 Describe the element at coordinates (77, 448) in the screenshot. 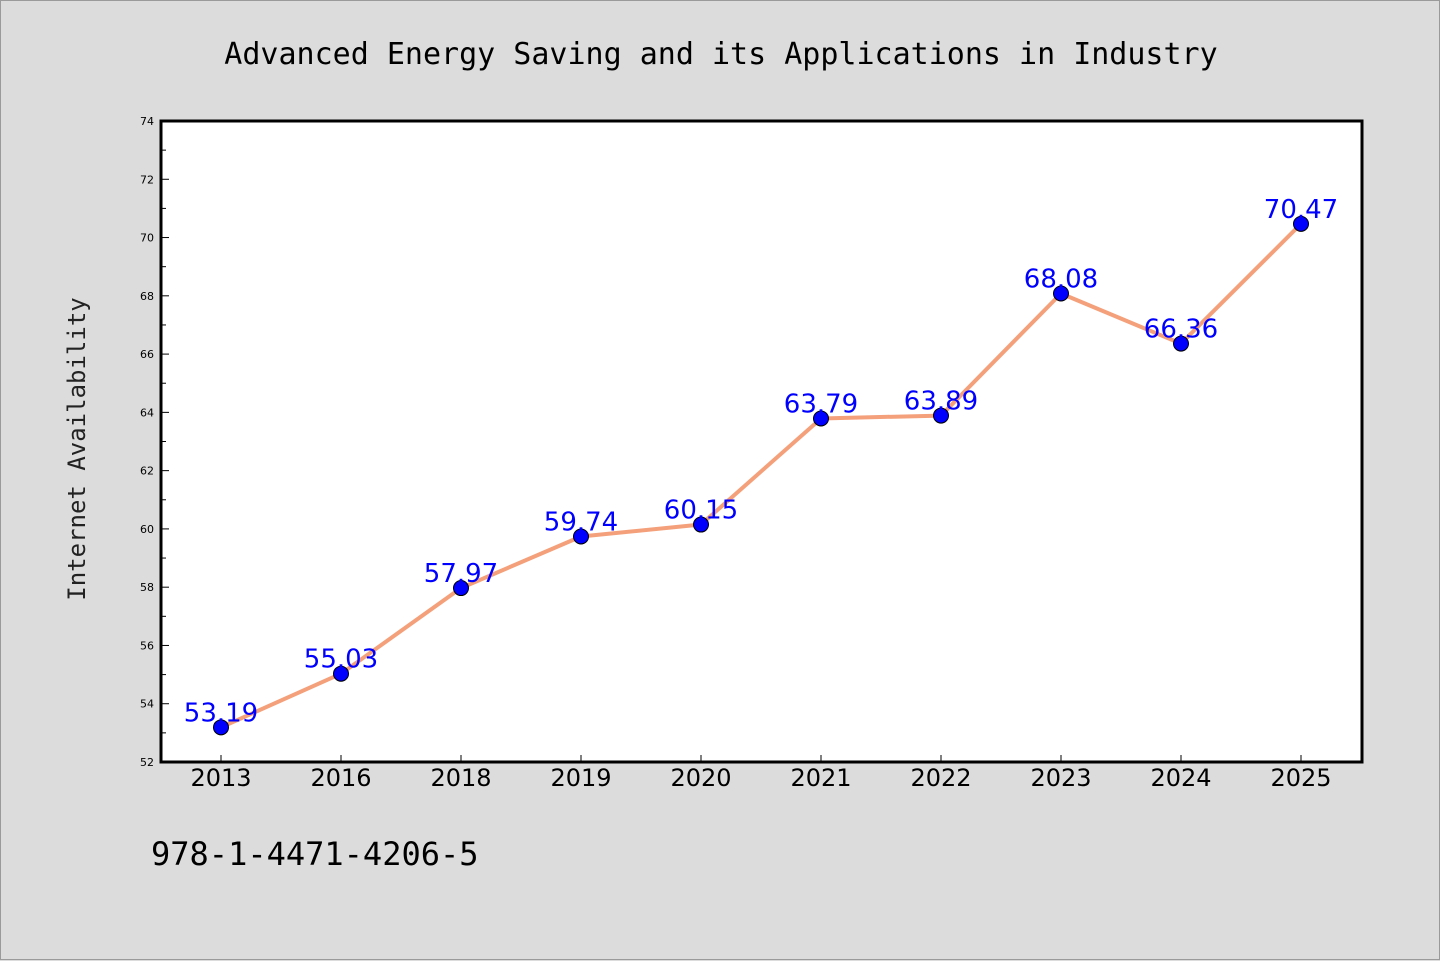

I see `y-axis-label: Internet Availability` at that location.